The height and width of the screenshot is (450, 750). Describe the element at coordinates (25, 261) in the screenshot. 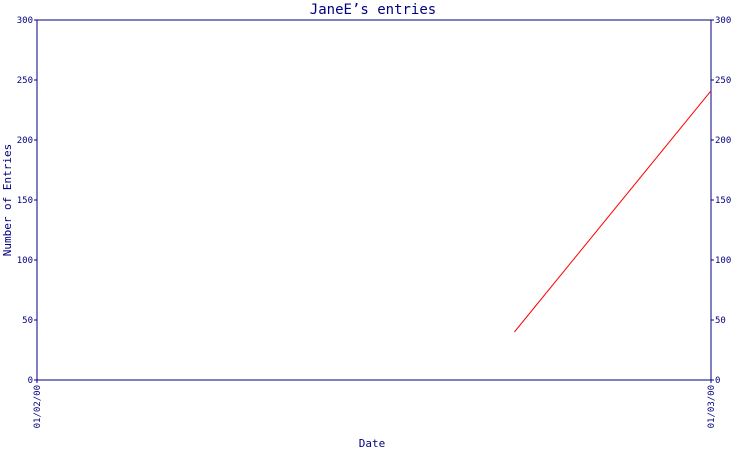

I see `y-tick-label-left: 100` at that location.